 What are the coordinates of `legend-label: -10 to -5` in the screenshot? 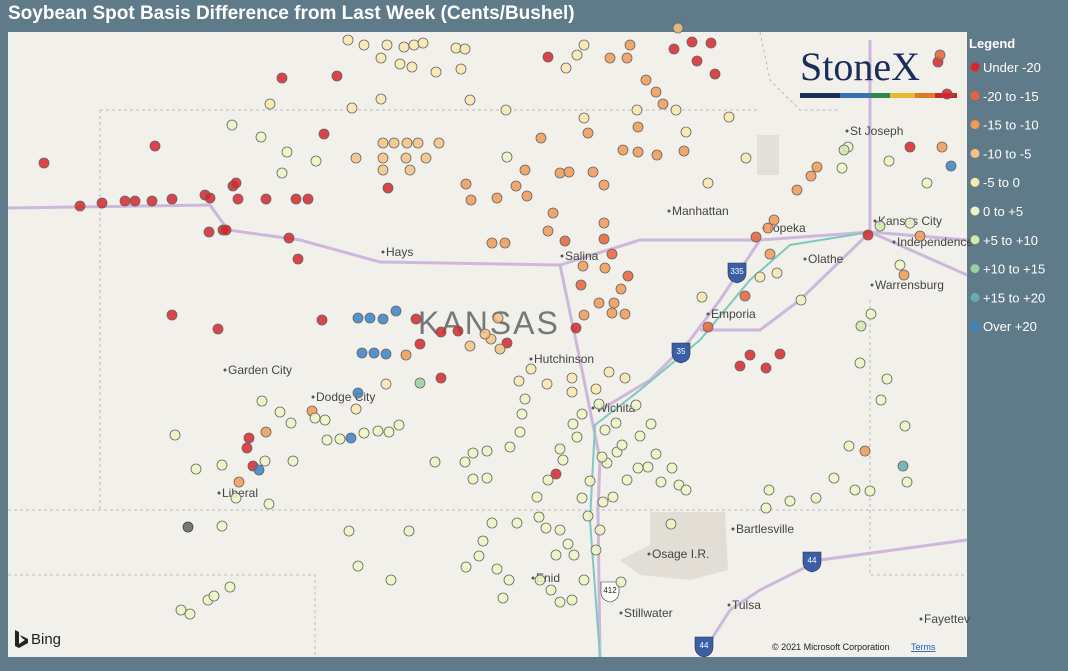 It's located at (1007, 153).